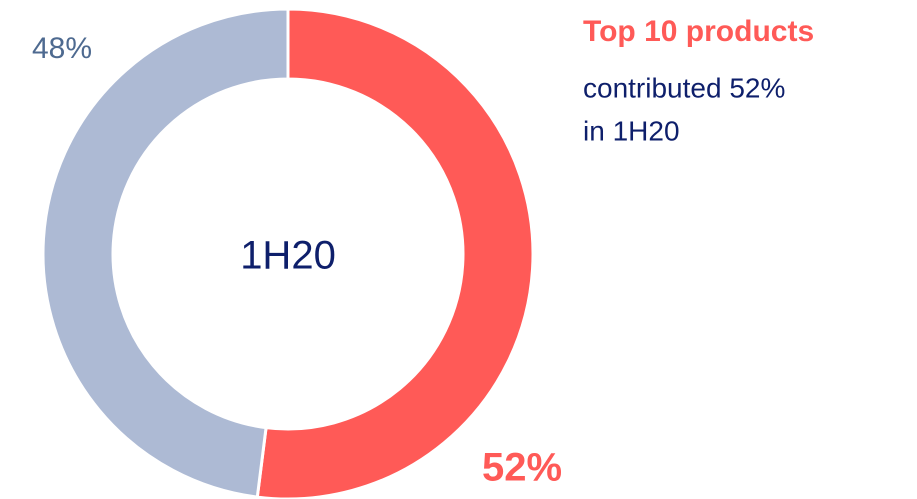  I want to click on annotation-line: contributed 52%, so click(684, 87).